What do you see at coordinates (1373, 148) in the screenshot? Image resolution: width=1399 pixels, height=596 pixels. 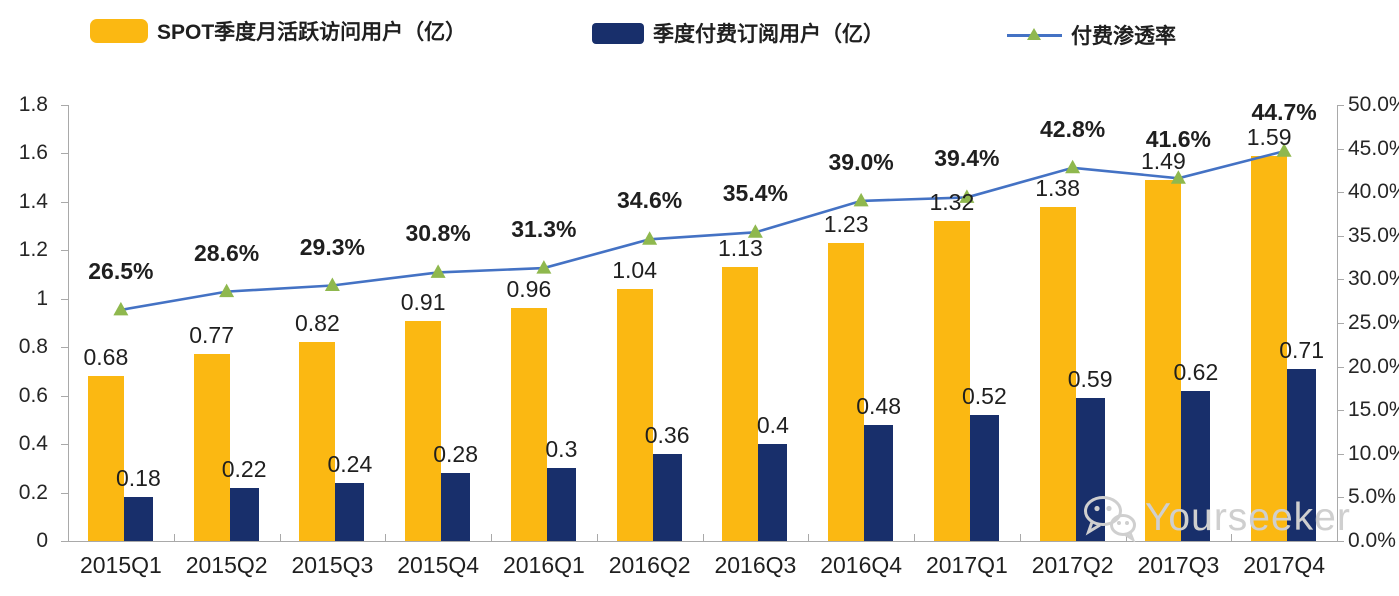 I see `right-axis-label: 45.0%` at bounding box center [1373, 148].